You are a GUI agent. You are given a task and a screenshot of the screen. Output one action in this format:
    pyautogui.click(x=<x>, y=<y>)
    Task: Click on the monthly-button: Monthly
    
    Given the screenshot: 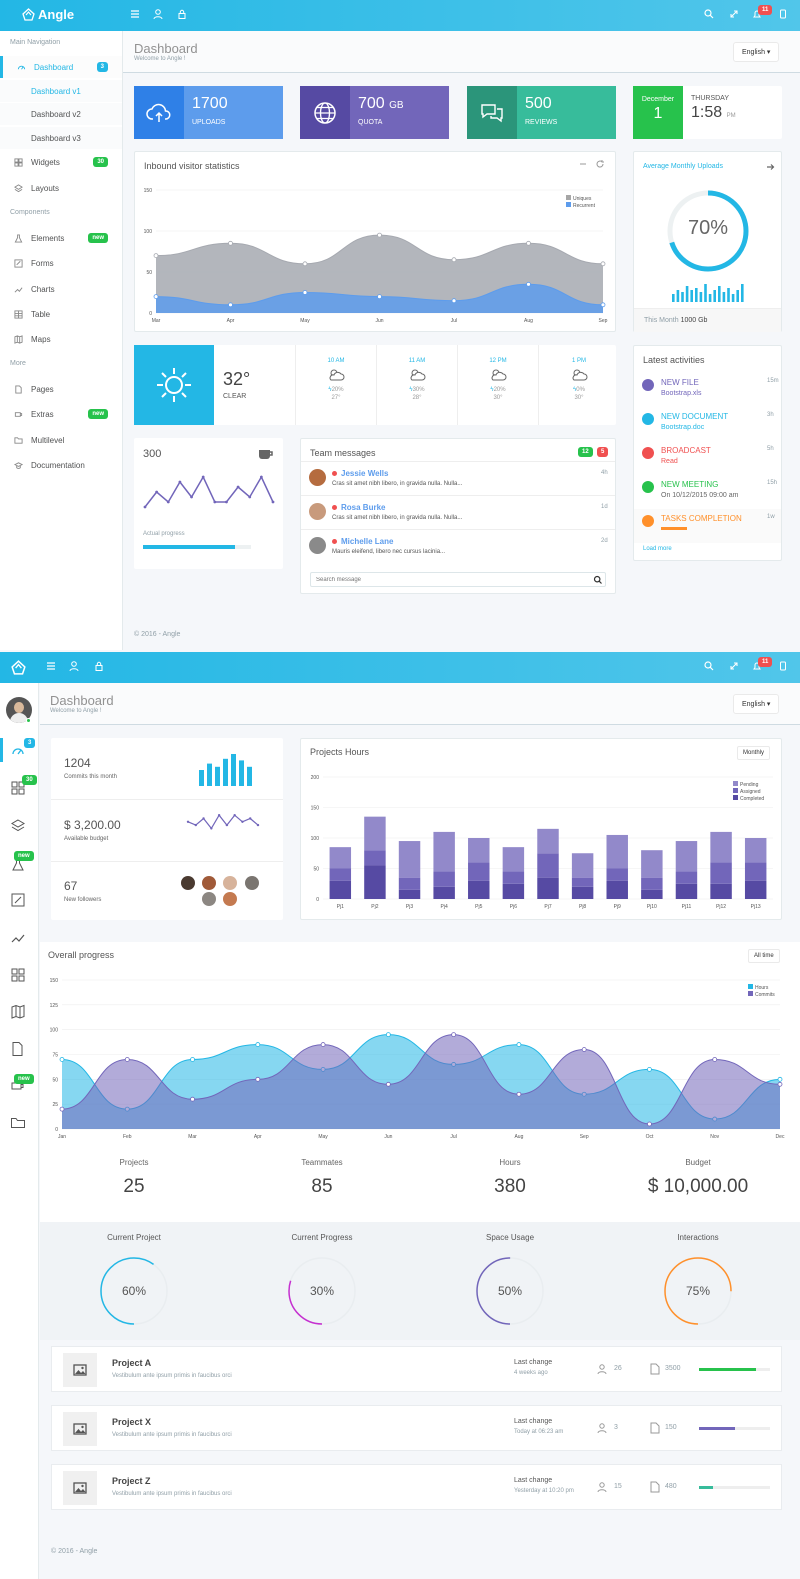 What is the action you would take?
    pyautogui.click(x=754, y=753)
    